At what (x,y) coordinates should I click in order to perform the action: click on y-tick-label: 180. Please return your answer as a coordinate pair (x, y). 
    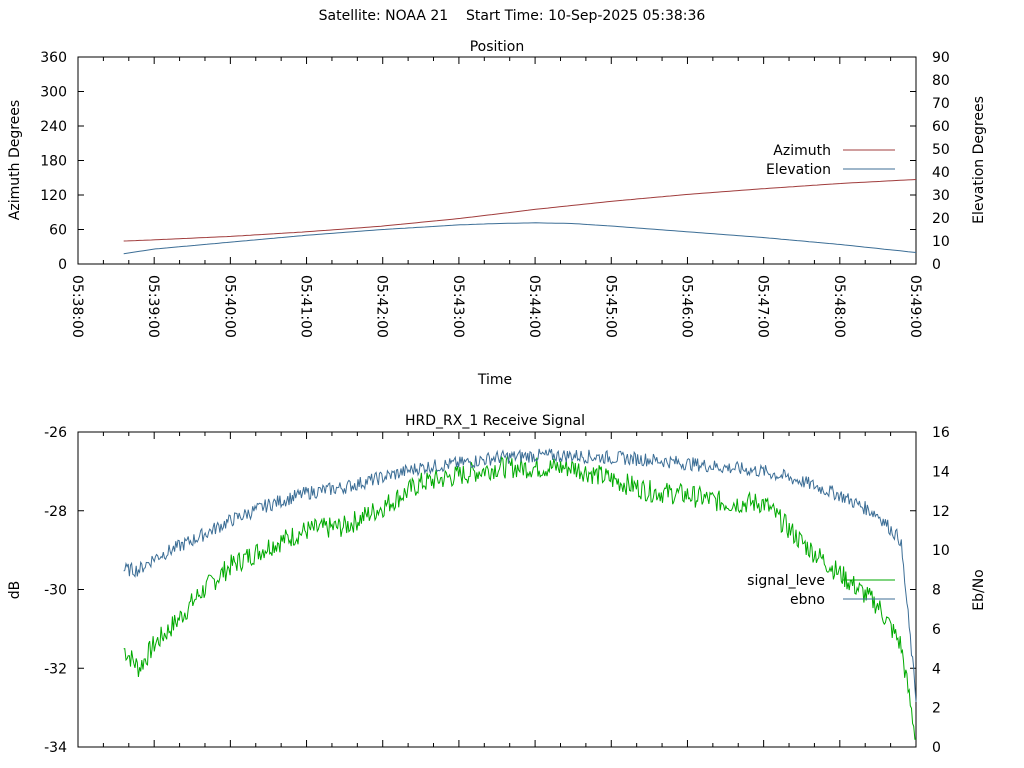
    Looking at the image, I should click on (53, 162).